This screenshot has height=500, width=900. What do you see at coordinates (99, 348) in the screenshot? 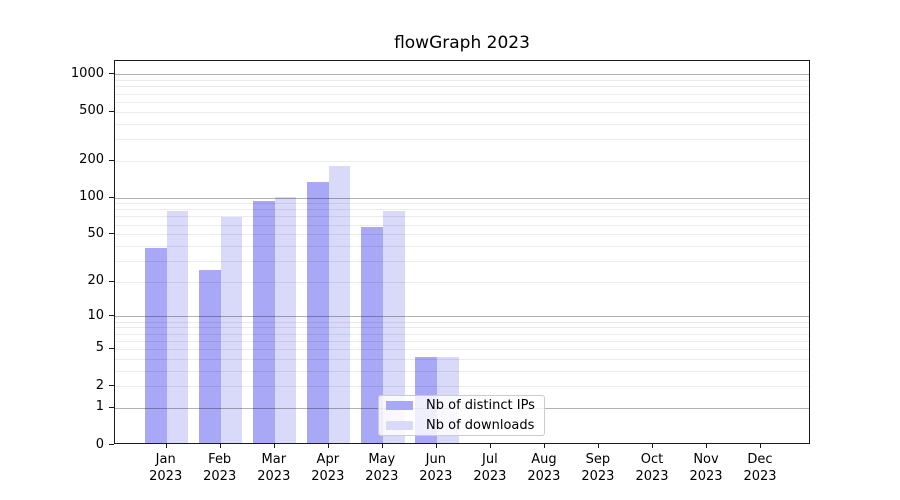
I see `y-tick-label: 5` at bounding box center [99, 348].